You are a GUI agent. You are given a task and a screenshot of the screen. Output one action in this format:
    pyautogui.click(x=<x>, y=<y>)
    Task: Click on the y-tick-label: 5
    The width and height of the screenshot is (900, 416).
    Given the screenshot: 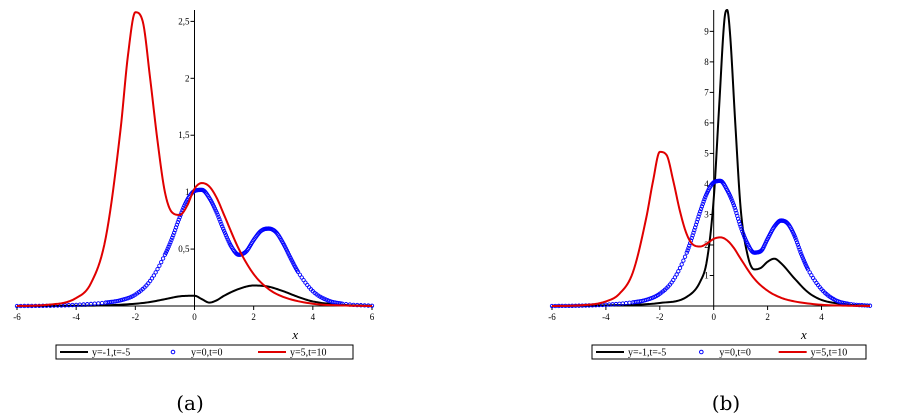 What is the action you would take?
    pyautogui.click(x=706, y=153)
    